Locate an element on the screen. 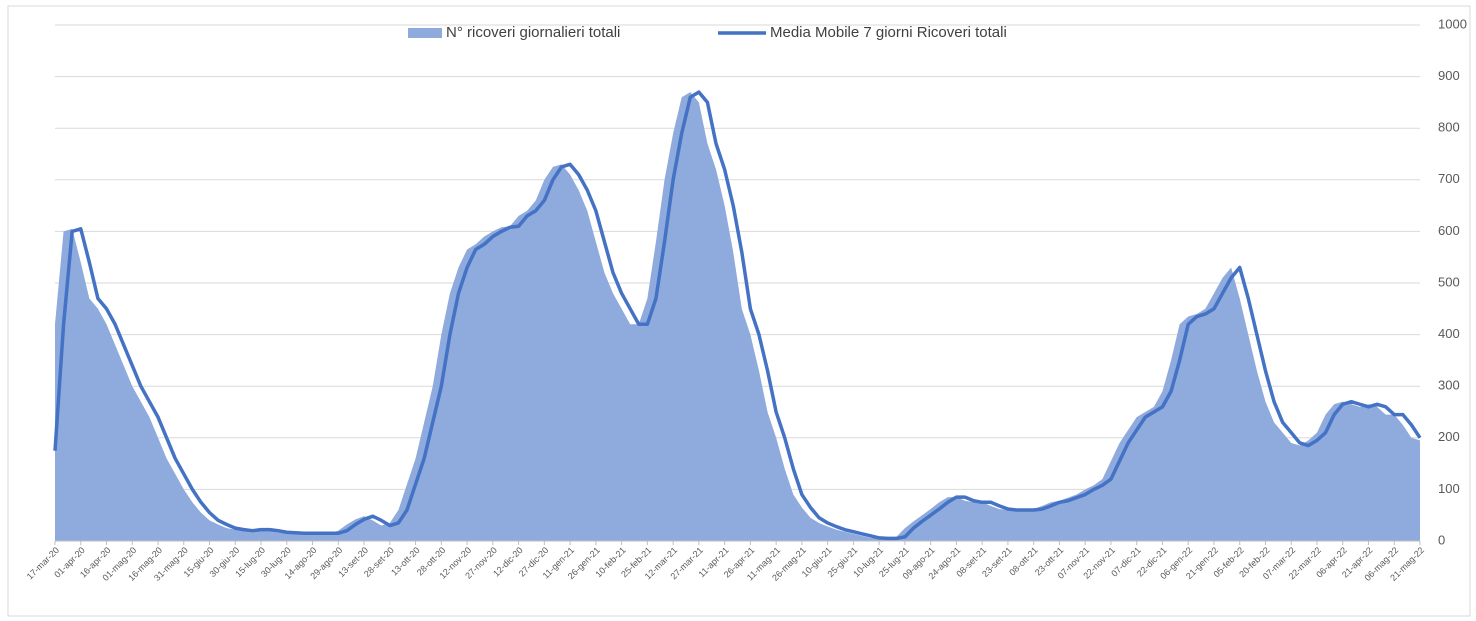  y-tick-label: 800 is located at coordinates (1449, 127).